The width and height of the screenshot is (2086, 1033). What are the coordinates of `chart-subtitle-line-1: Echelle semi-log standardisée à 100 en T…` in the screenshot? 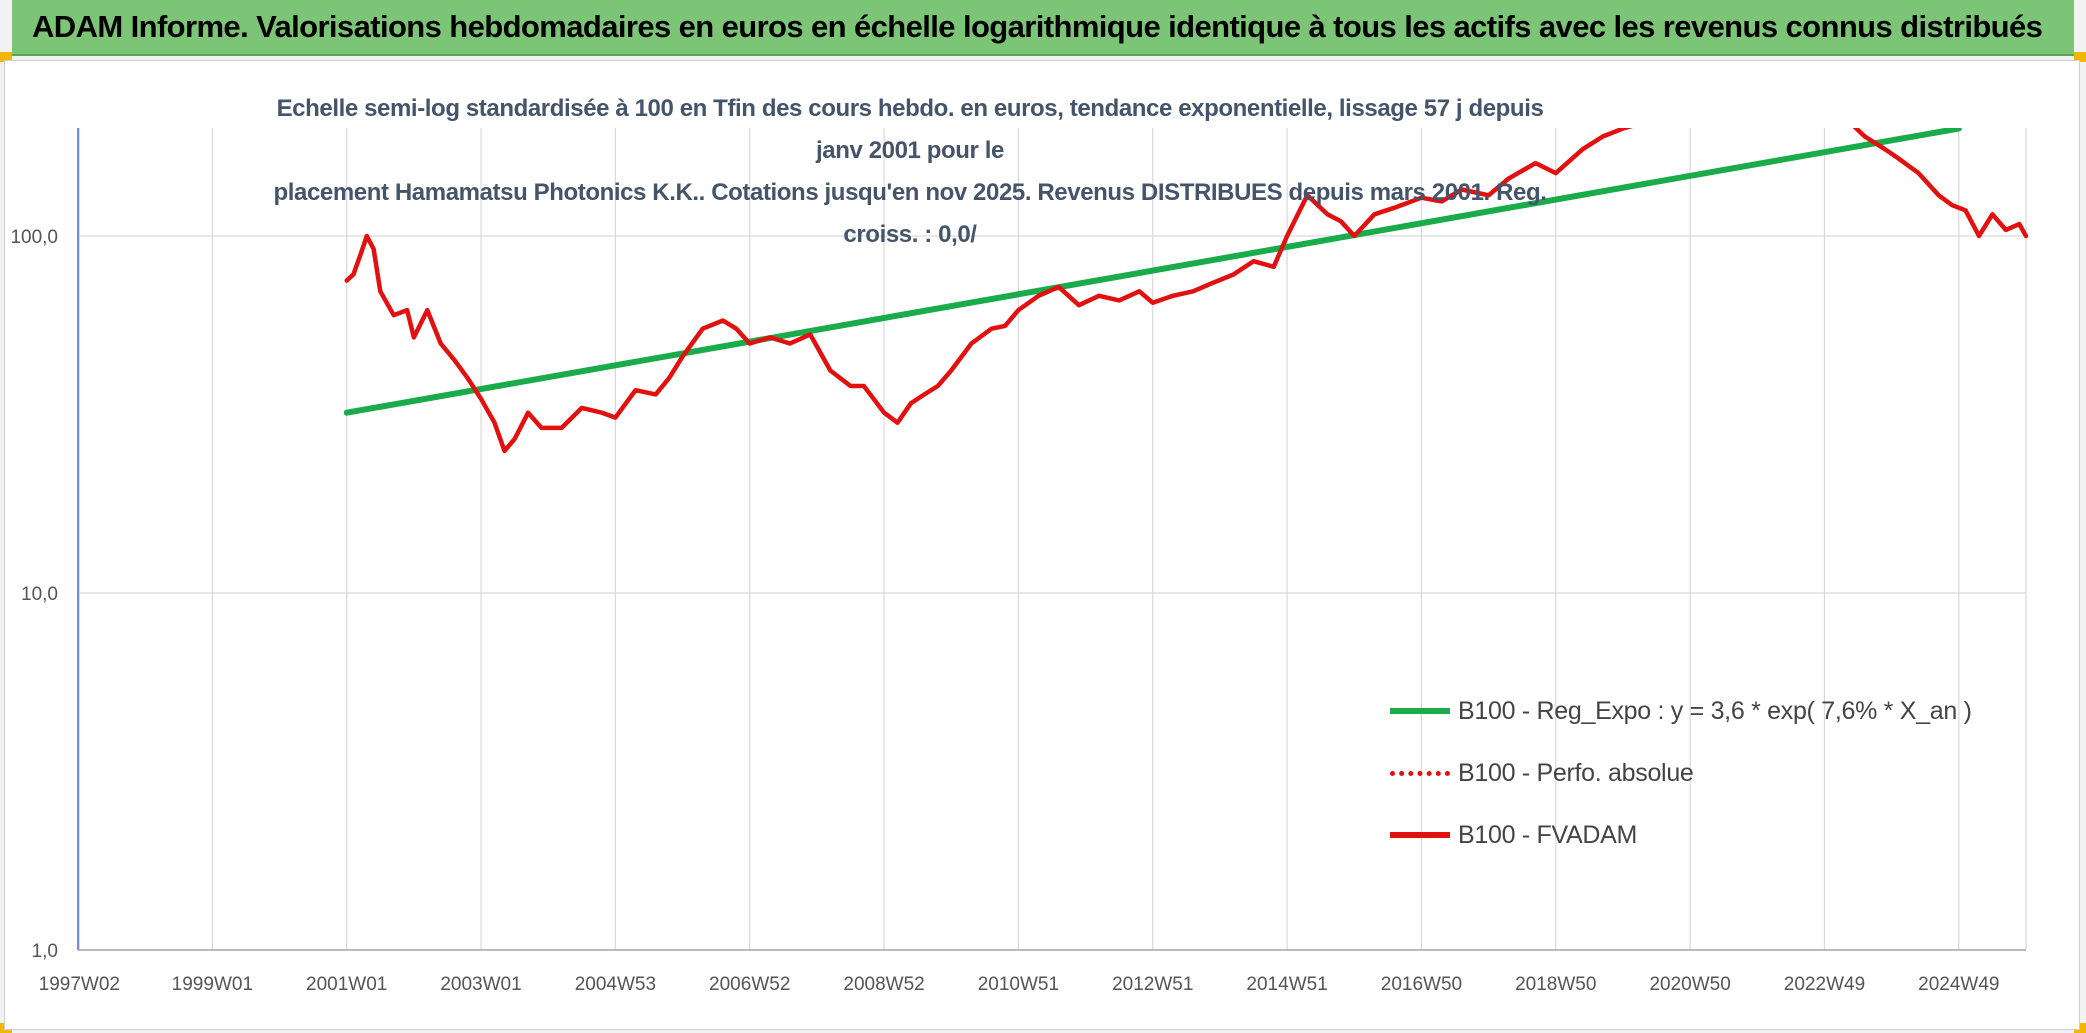 It's located at (910, 129).